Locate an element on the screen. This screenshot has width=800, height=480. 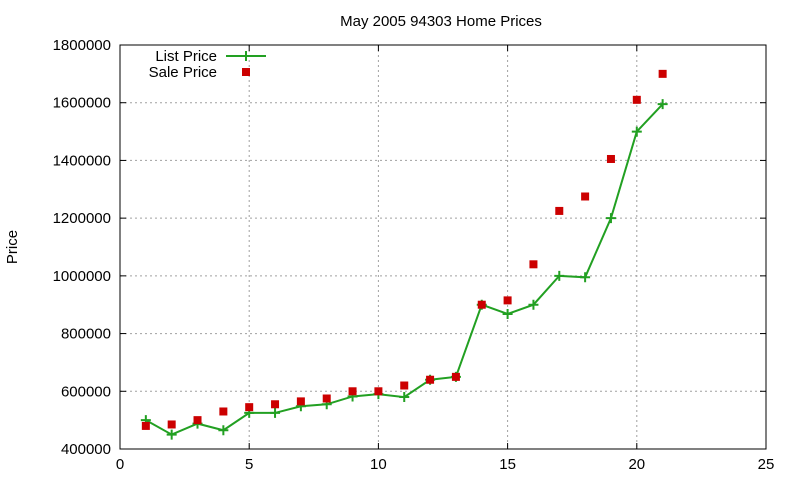
y-tick-label: 400000 is located at coordinates (86, 449).